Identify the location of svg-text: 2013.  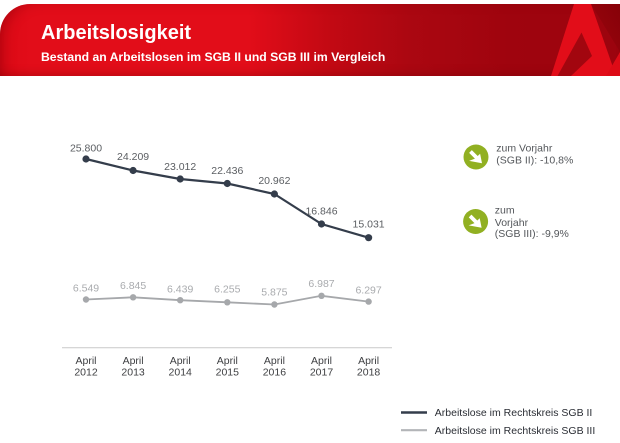
(133, 373).